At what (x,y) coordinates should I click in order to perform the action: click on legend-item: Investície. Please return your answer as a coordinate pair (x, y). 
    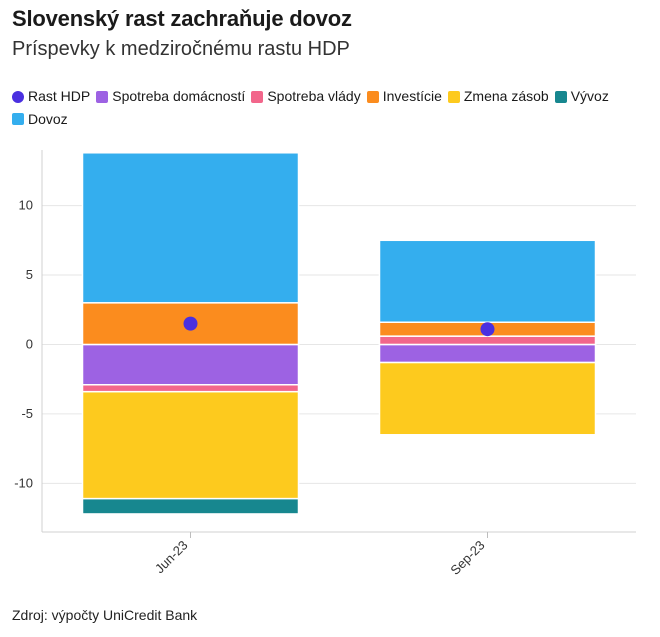
    Looking at the image, I should click on (404, 96).